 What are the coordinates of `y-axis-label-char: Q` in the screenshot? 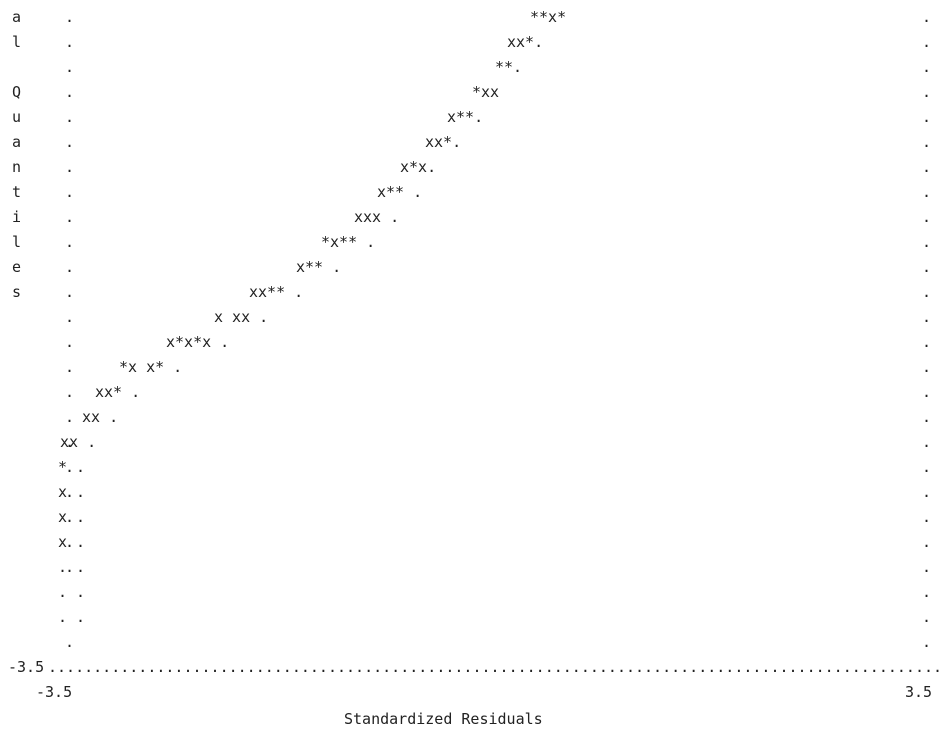 It's located at (17, 92).